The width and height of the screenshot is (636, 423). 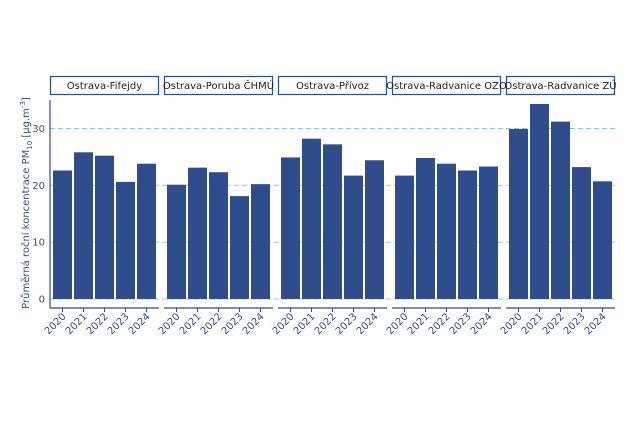 I want to click on y-axis-label: Průměrná roční koncentrace PM10 [μg.m-3], so click(x=26, y=203).